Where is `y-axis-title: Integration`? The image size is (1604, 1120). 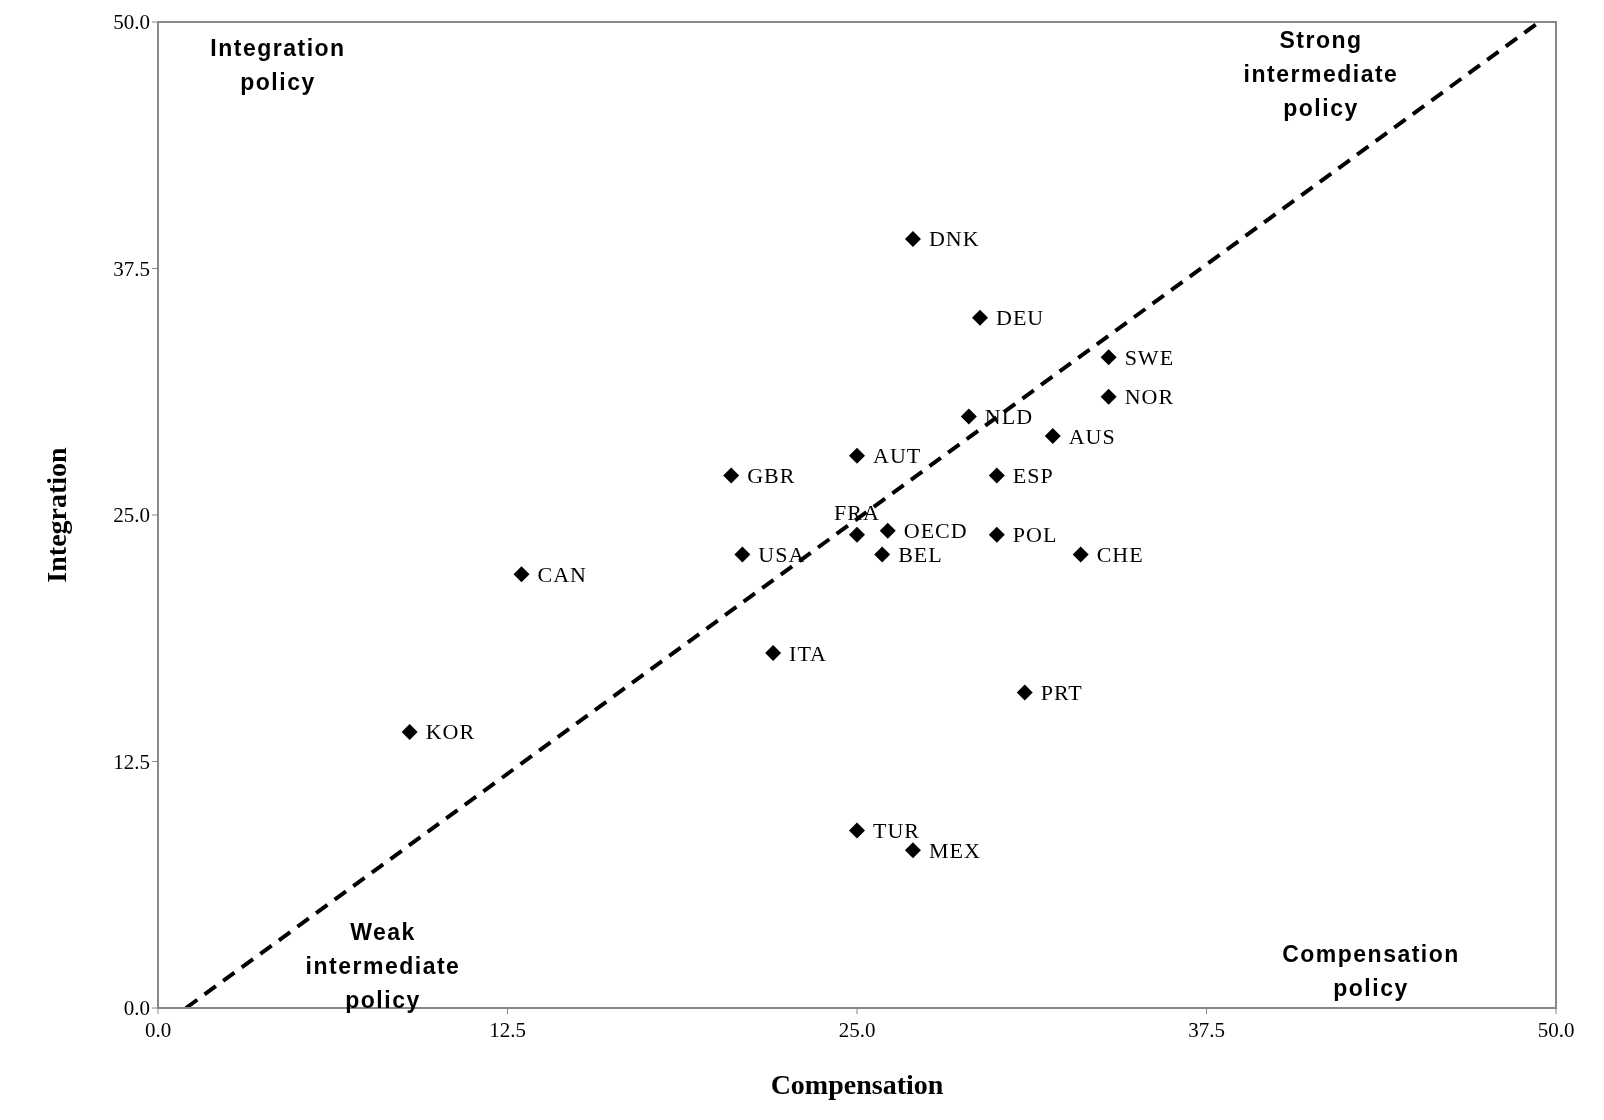
y-axis-title: Integration is located at coordinates (56, 514).